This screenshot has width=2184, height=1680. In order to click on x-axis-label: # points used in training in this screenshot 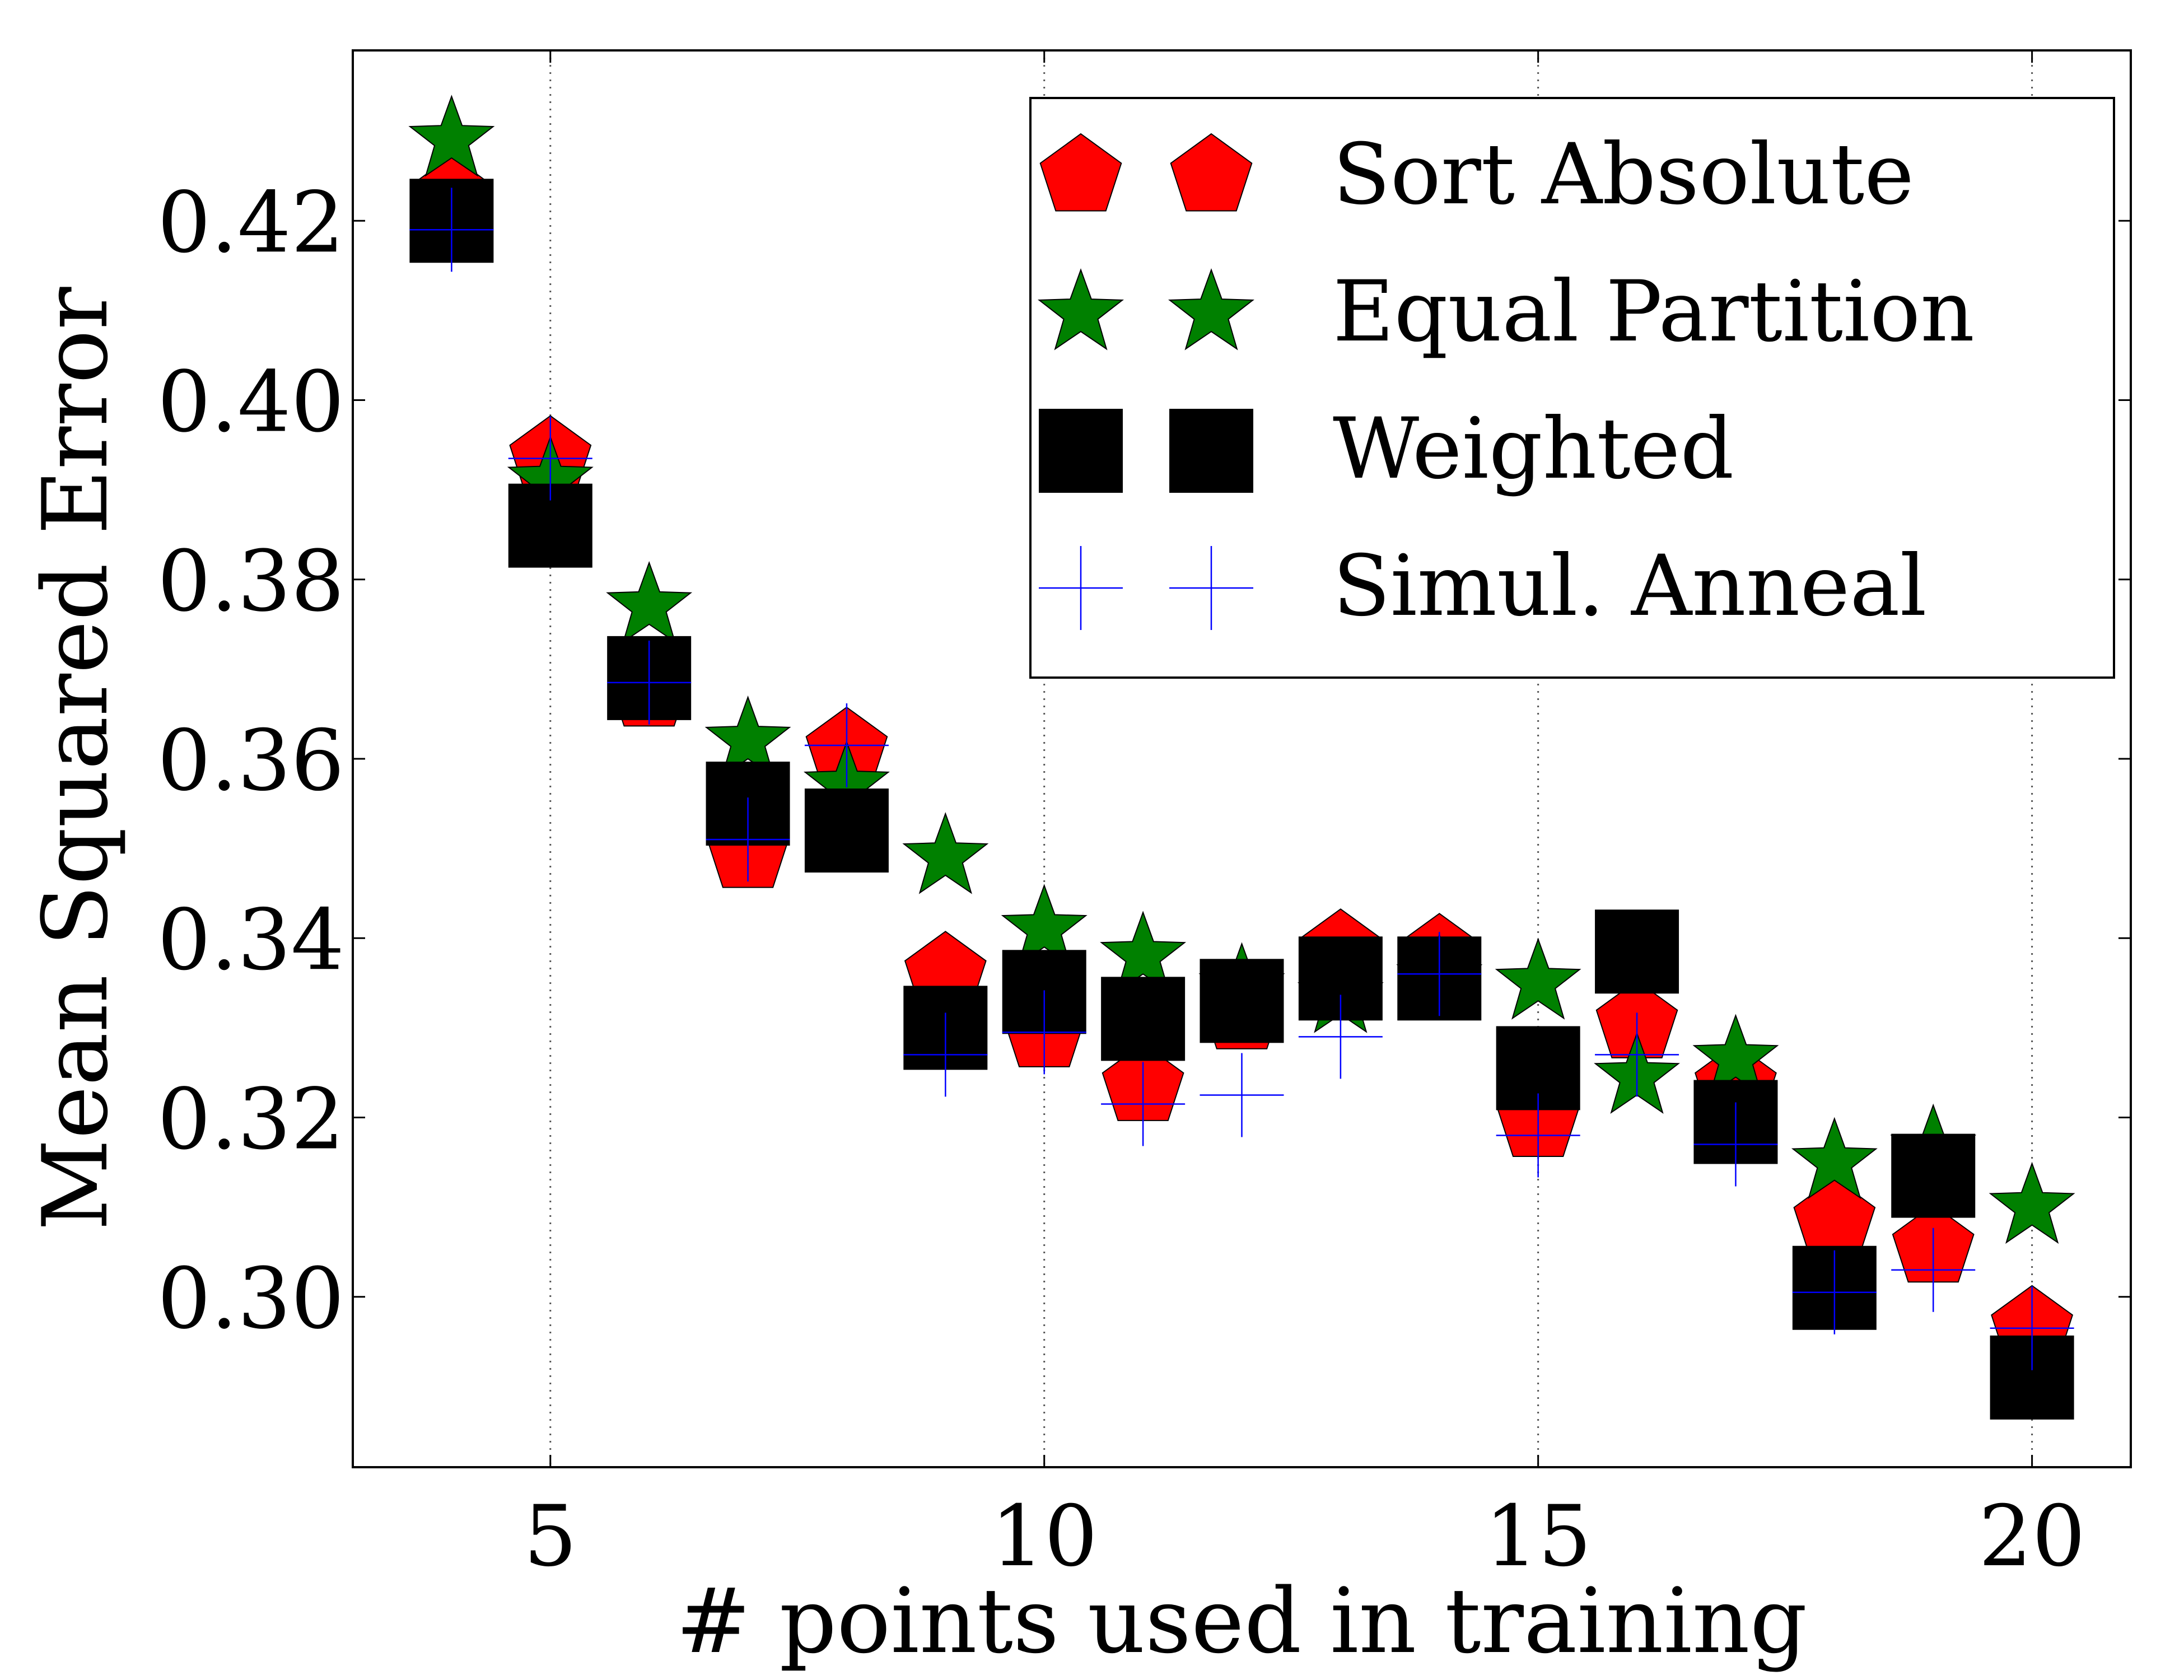, I will do `click(1242, 1621)`.